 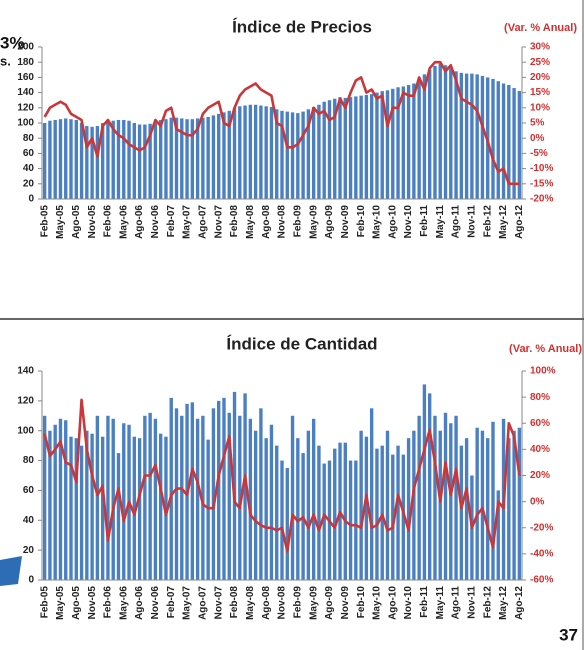 I want to click on slide-decoration, so click(x=11, y=571).